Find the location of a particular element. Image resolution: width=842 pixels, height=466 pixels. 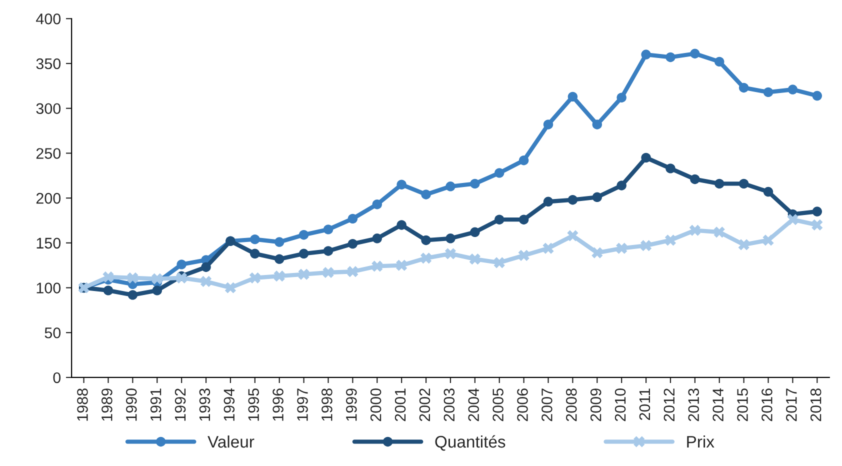

x-tick-label: 1994 is located at coordinates (229, 404).